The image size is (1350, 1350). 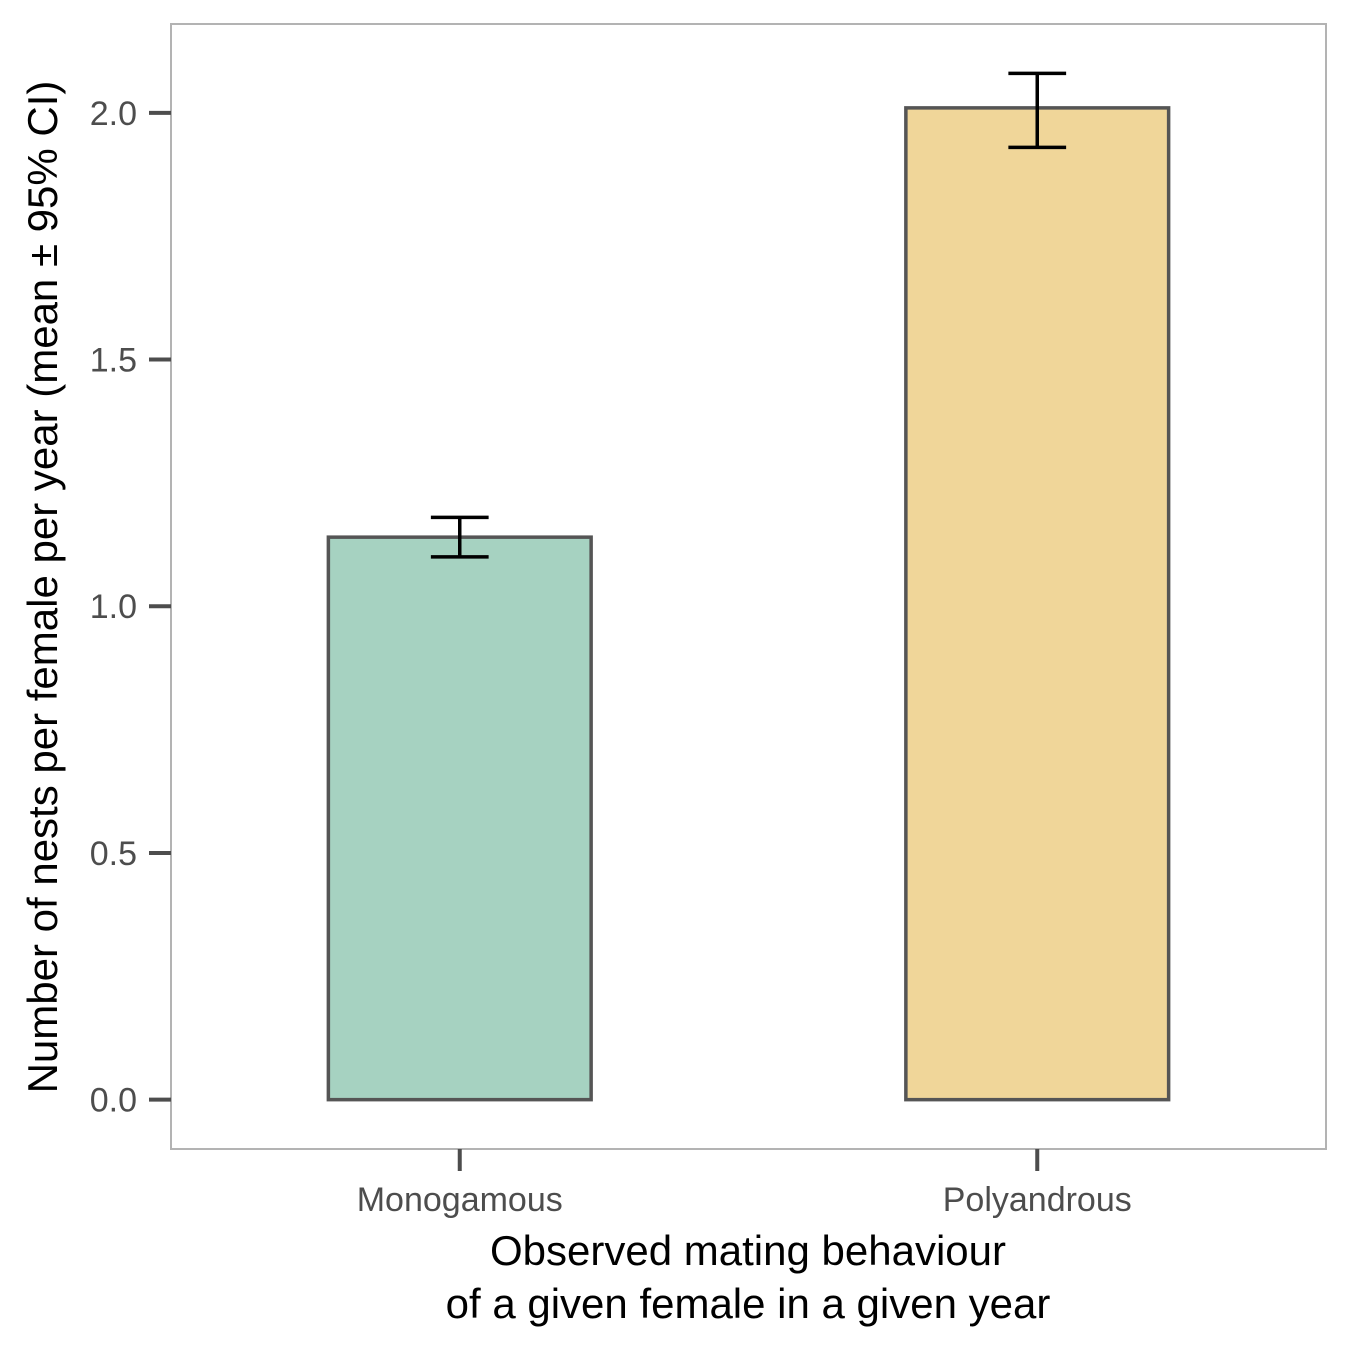 I want to click on bar-polyandrous, so click(x=1037, y=604).